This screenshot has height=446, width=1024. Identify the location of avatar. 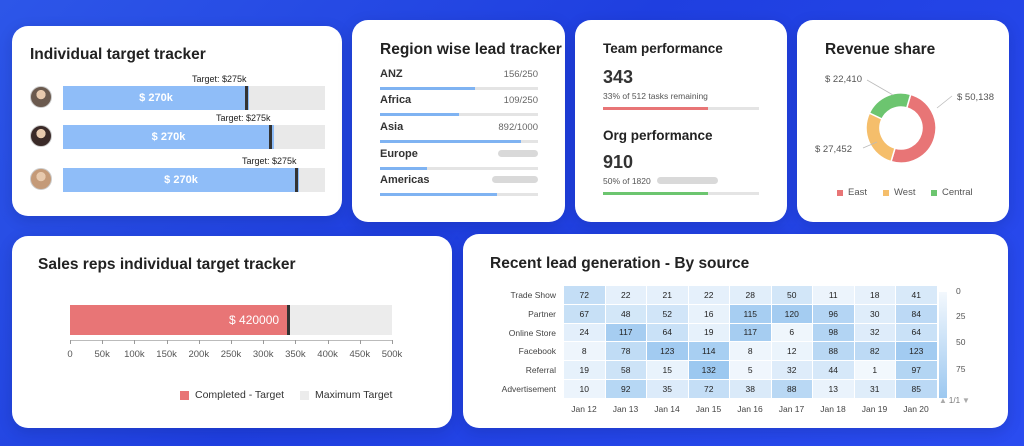
(41, 97).